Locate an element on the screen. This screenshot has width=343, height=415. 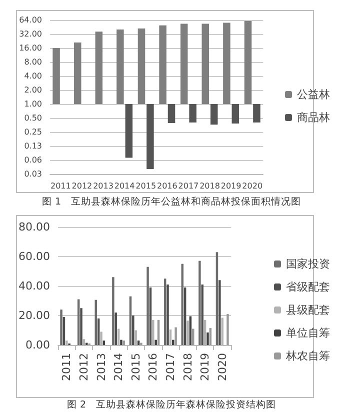
y-tick-label: 0.50 is located at coordinates (33, 118).